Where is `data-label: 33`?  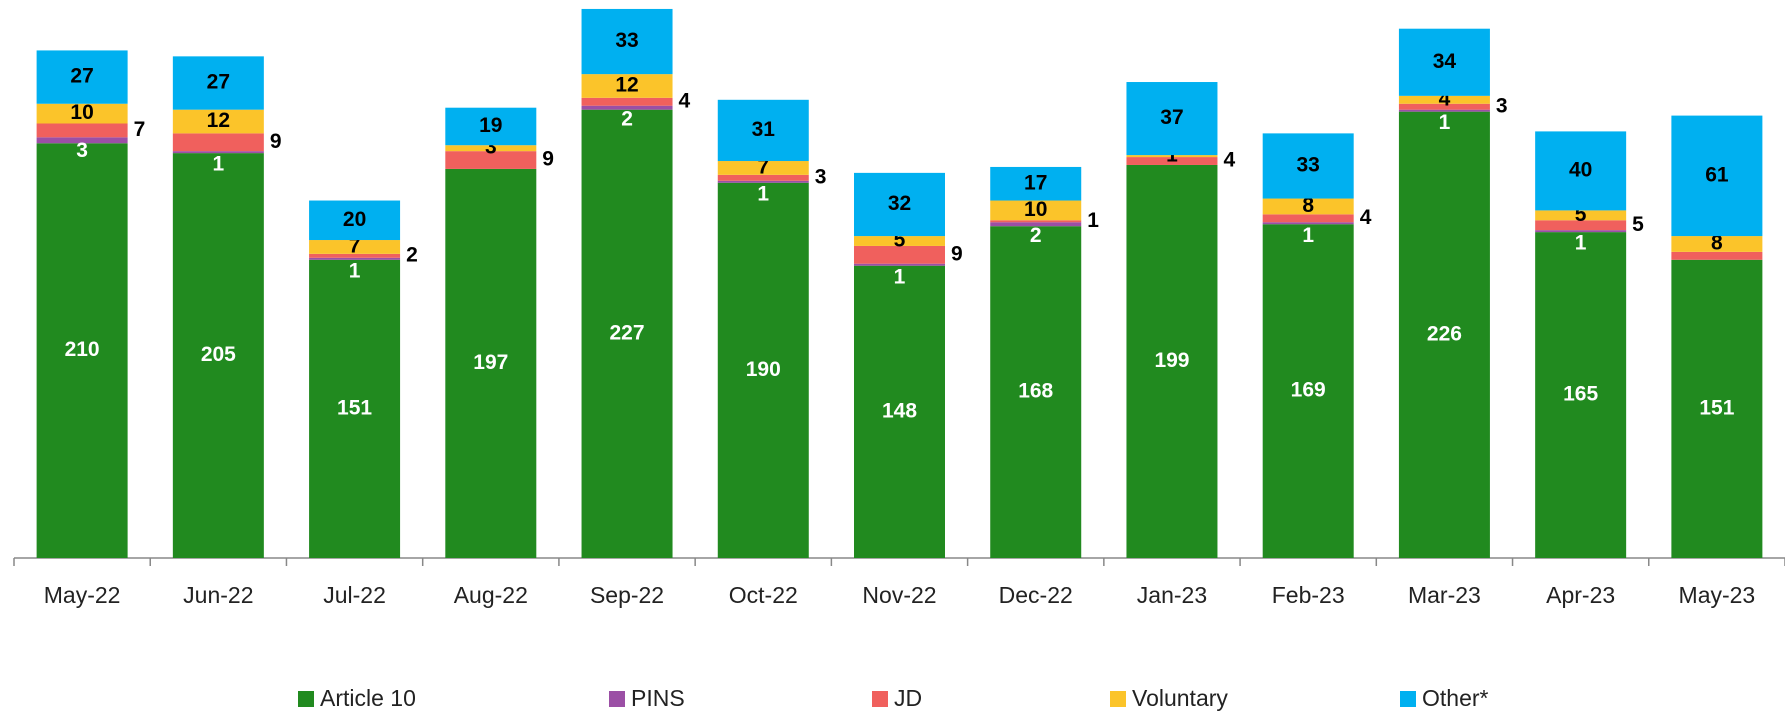 data-label: 33 is located at coordinates (1308, 165).